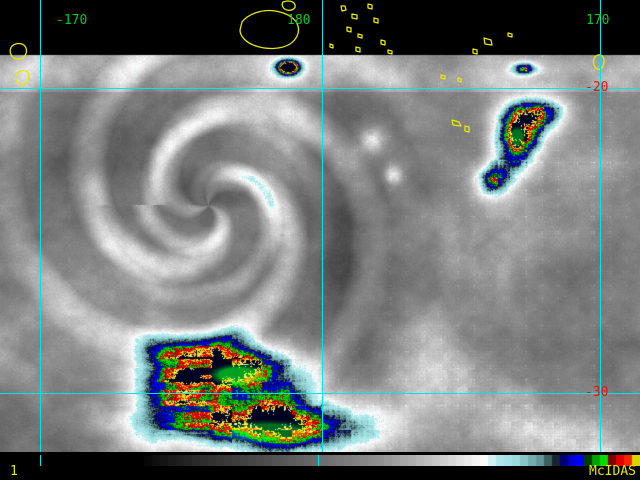 The height and width of the screenshot is (480, 640). Describe the element at coordinates (612, 471) in the screenshot. I see `mcidas-brand-label: McIDAS` at that location.